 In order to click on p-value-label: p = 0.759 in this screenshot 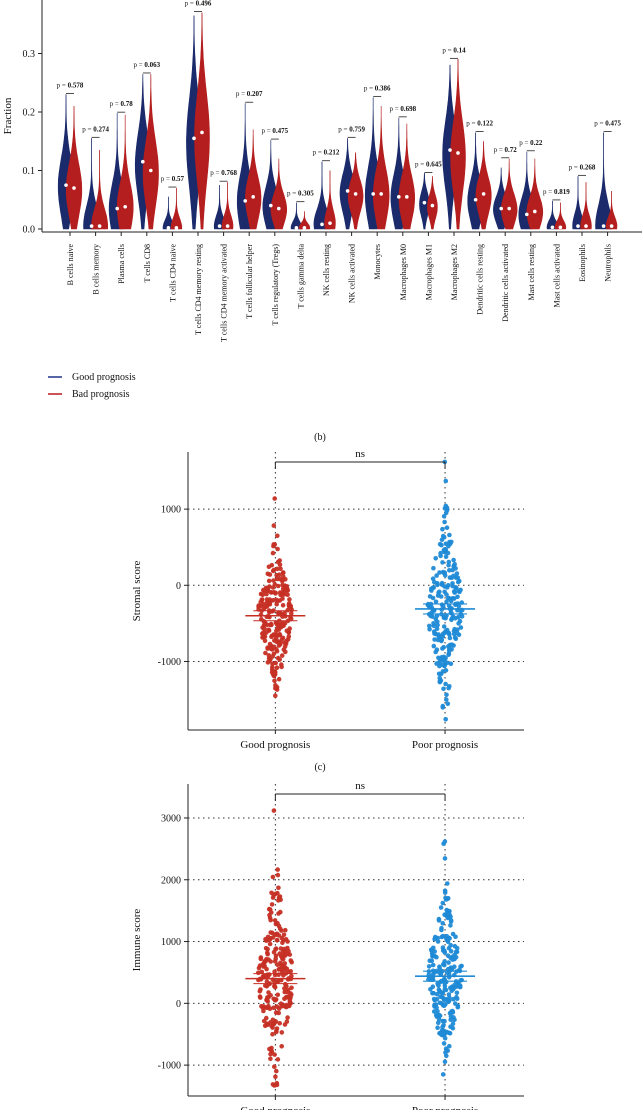, I will do `click(351, 129)`.